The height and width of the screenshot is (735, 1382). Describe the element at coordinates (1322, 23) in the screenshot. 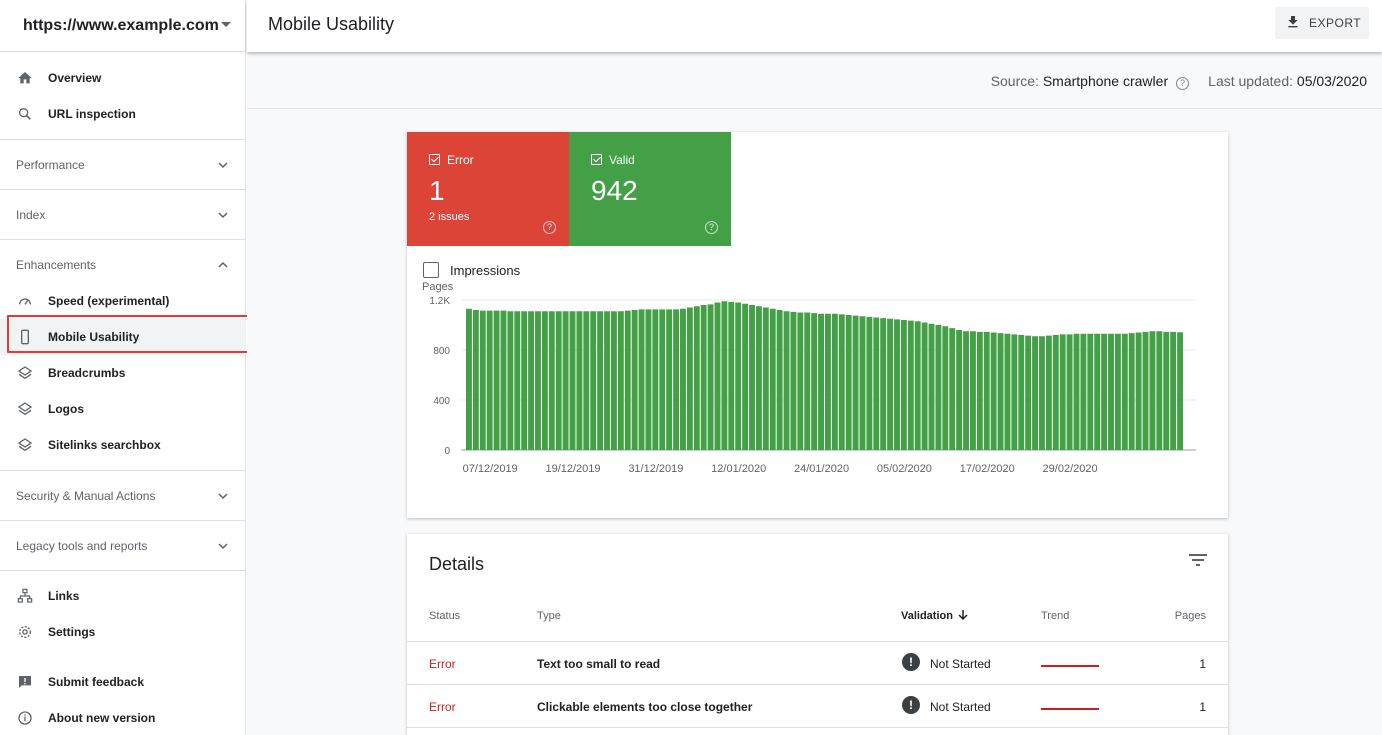

I see `export-button: EXPORT` at that location.